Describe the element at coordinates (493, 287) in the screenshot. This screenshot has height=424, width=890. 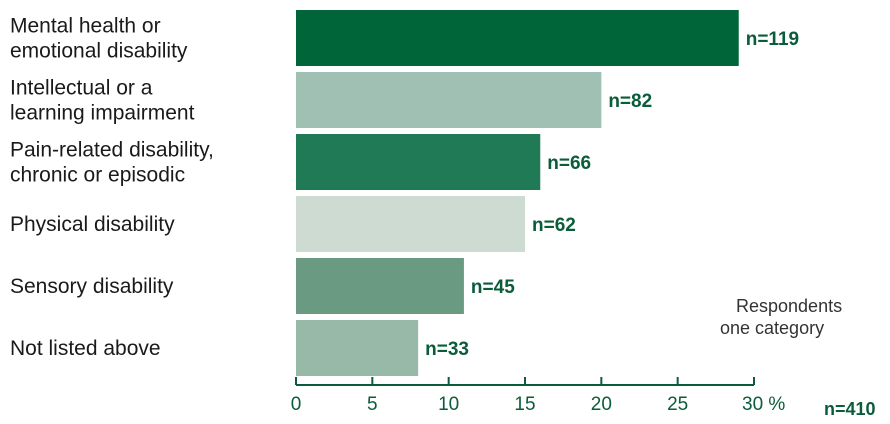
I see `data-label-4: n=45` at that location.